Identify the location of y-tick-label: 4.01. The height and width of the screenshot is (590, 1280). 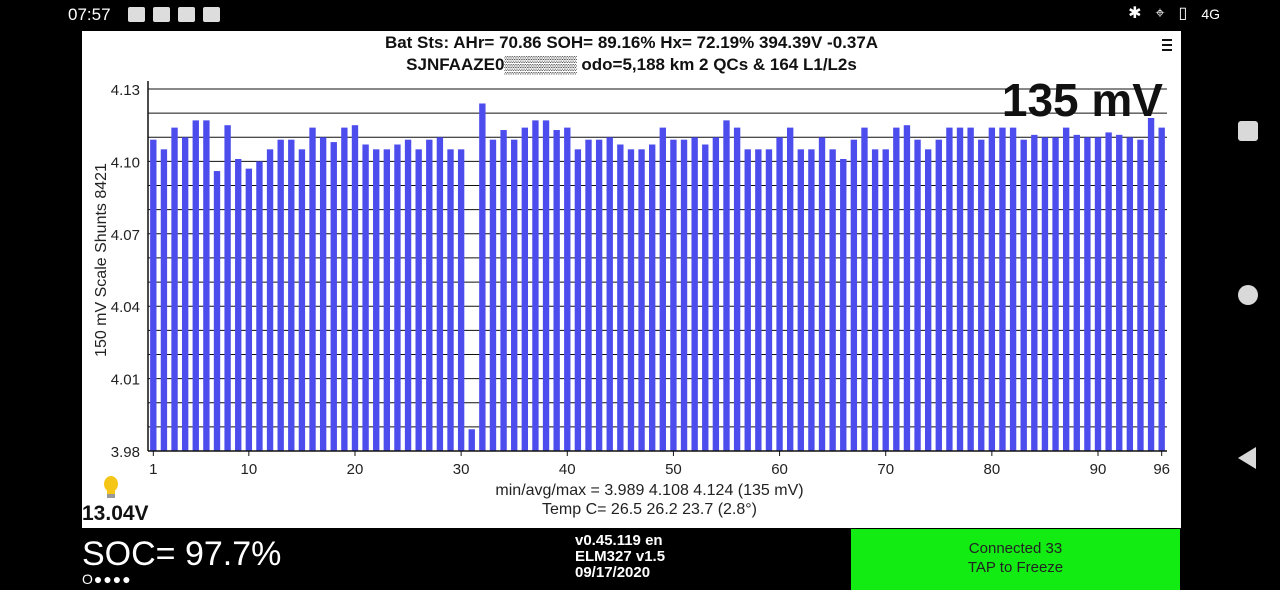
(125, 380).